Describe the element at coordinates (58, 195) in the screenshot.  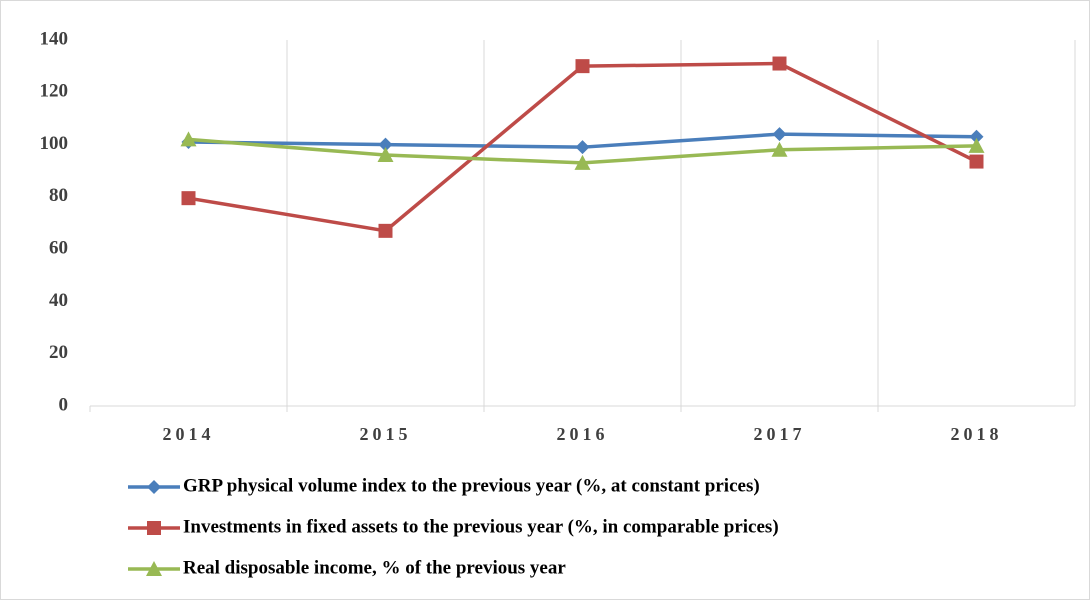
I see `y-tick-label: 80` at that location.